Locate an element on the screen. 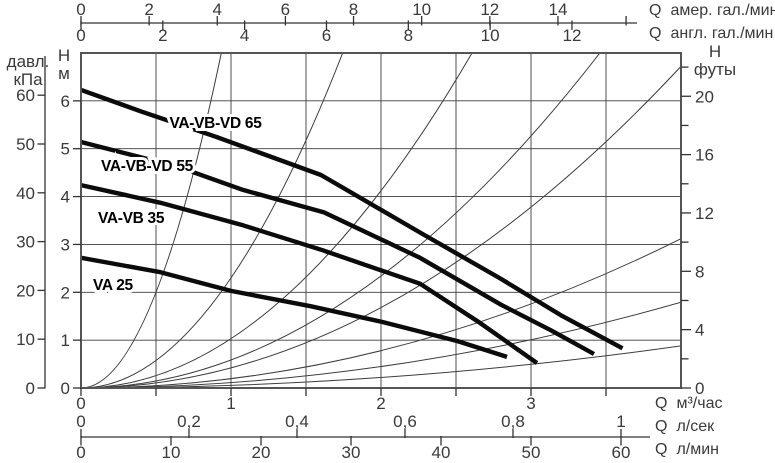  svg-text: 0,4 is located at coordinates (297, 421).